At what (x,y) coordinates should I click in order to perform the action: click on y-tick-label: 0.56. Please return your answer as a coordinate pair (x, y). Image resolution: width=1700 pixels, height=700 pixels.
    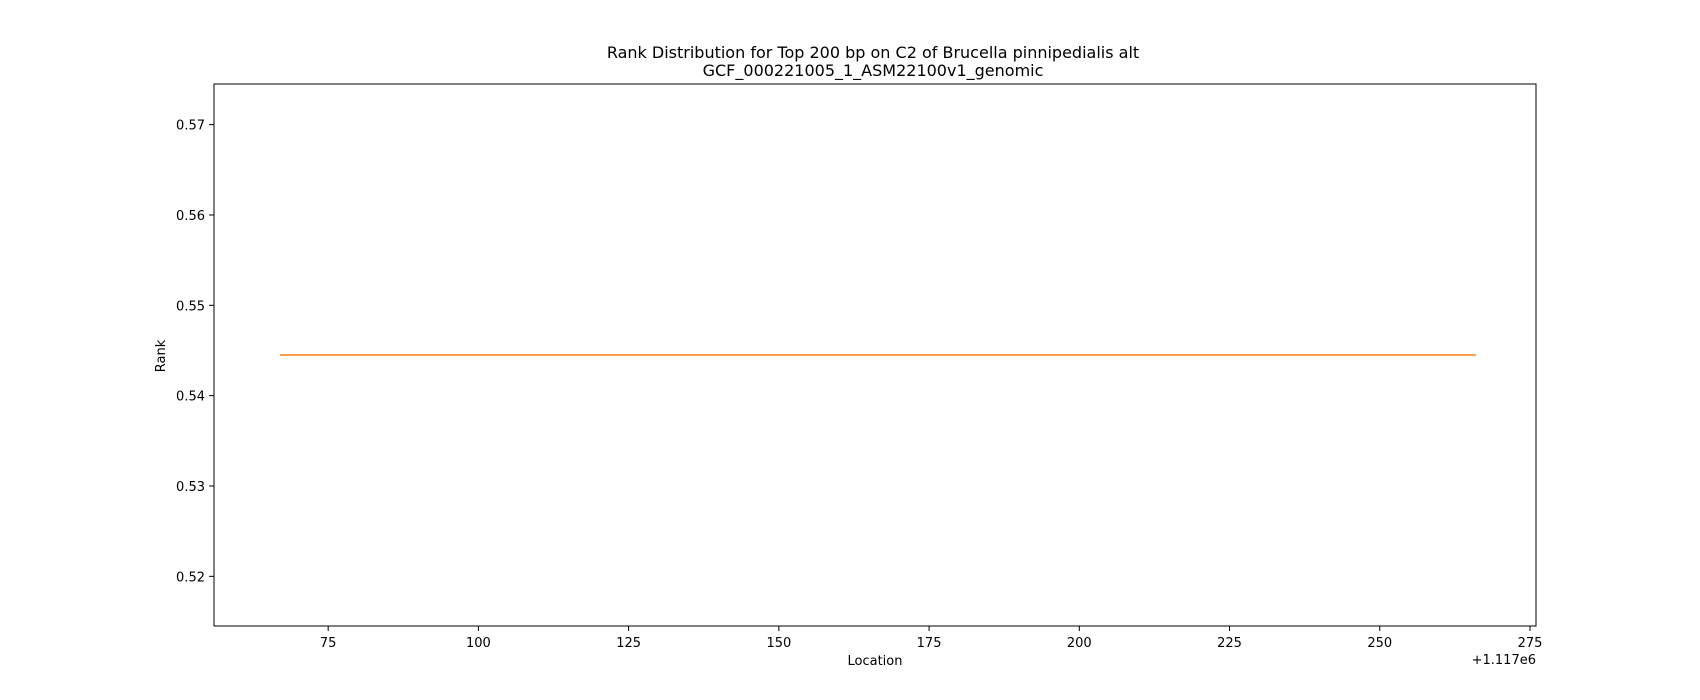
    Looking at the image, I should click on (190, 216).